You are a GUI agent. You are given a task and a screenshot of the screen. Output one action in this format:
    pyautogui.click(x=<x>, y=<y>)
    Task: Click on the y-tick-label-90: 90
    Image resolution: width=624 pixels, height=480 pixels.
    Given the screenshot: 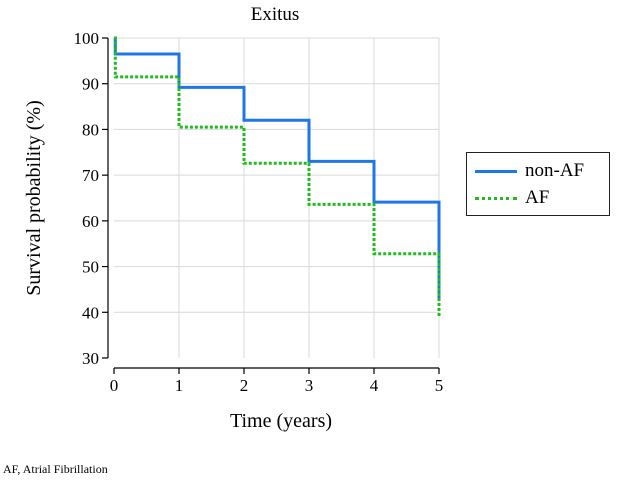 What is the action you would take?
    pyautogui.click(x=90, y=84)
    